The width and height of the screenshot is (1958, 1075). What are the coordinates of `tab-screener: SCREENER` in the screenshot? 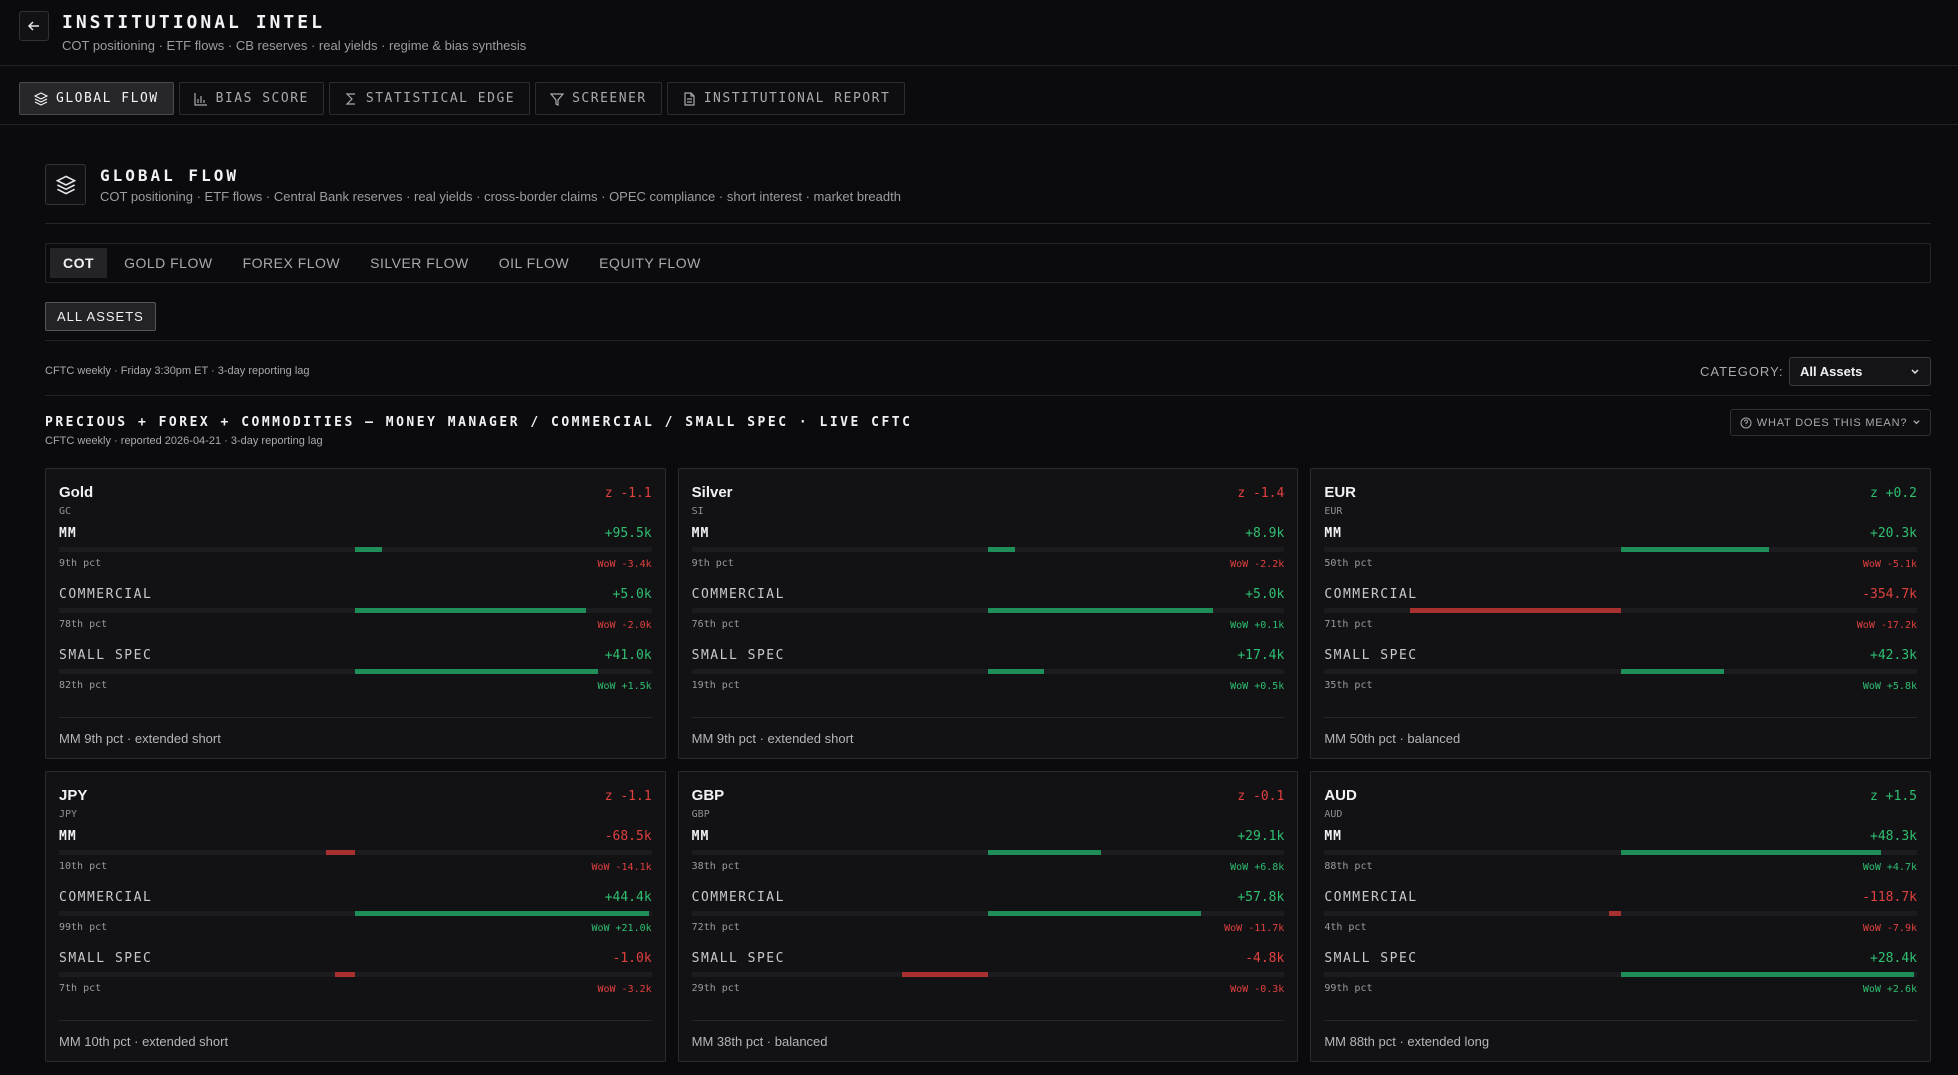 It's located at (598, 98).